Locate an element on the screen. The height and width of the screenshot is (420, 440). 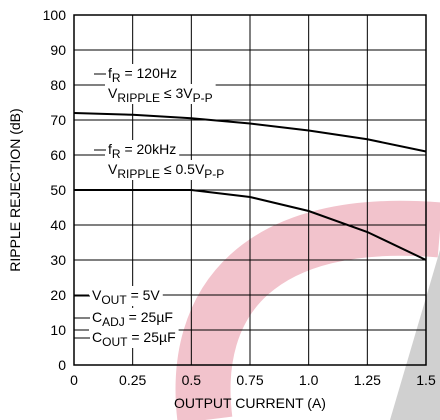
x-tick-label: 0 is located at coordinates (74, 380).